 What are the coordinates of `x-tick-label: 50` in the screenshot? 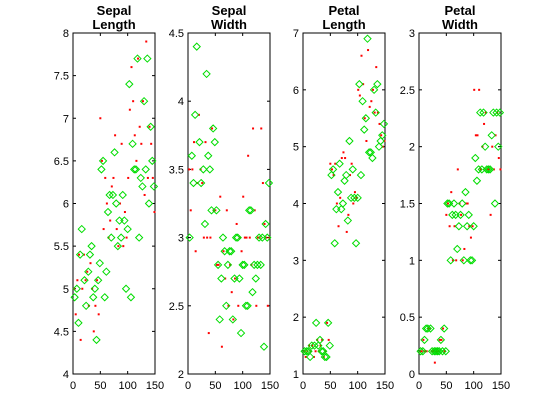 It's located at (330, 386).